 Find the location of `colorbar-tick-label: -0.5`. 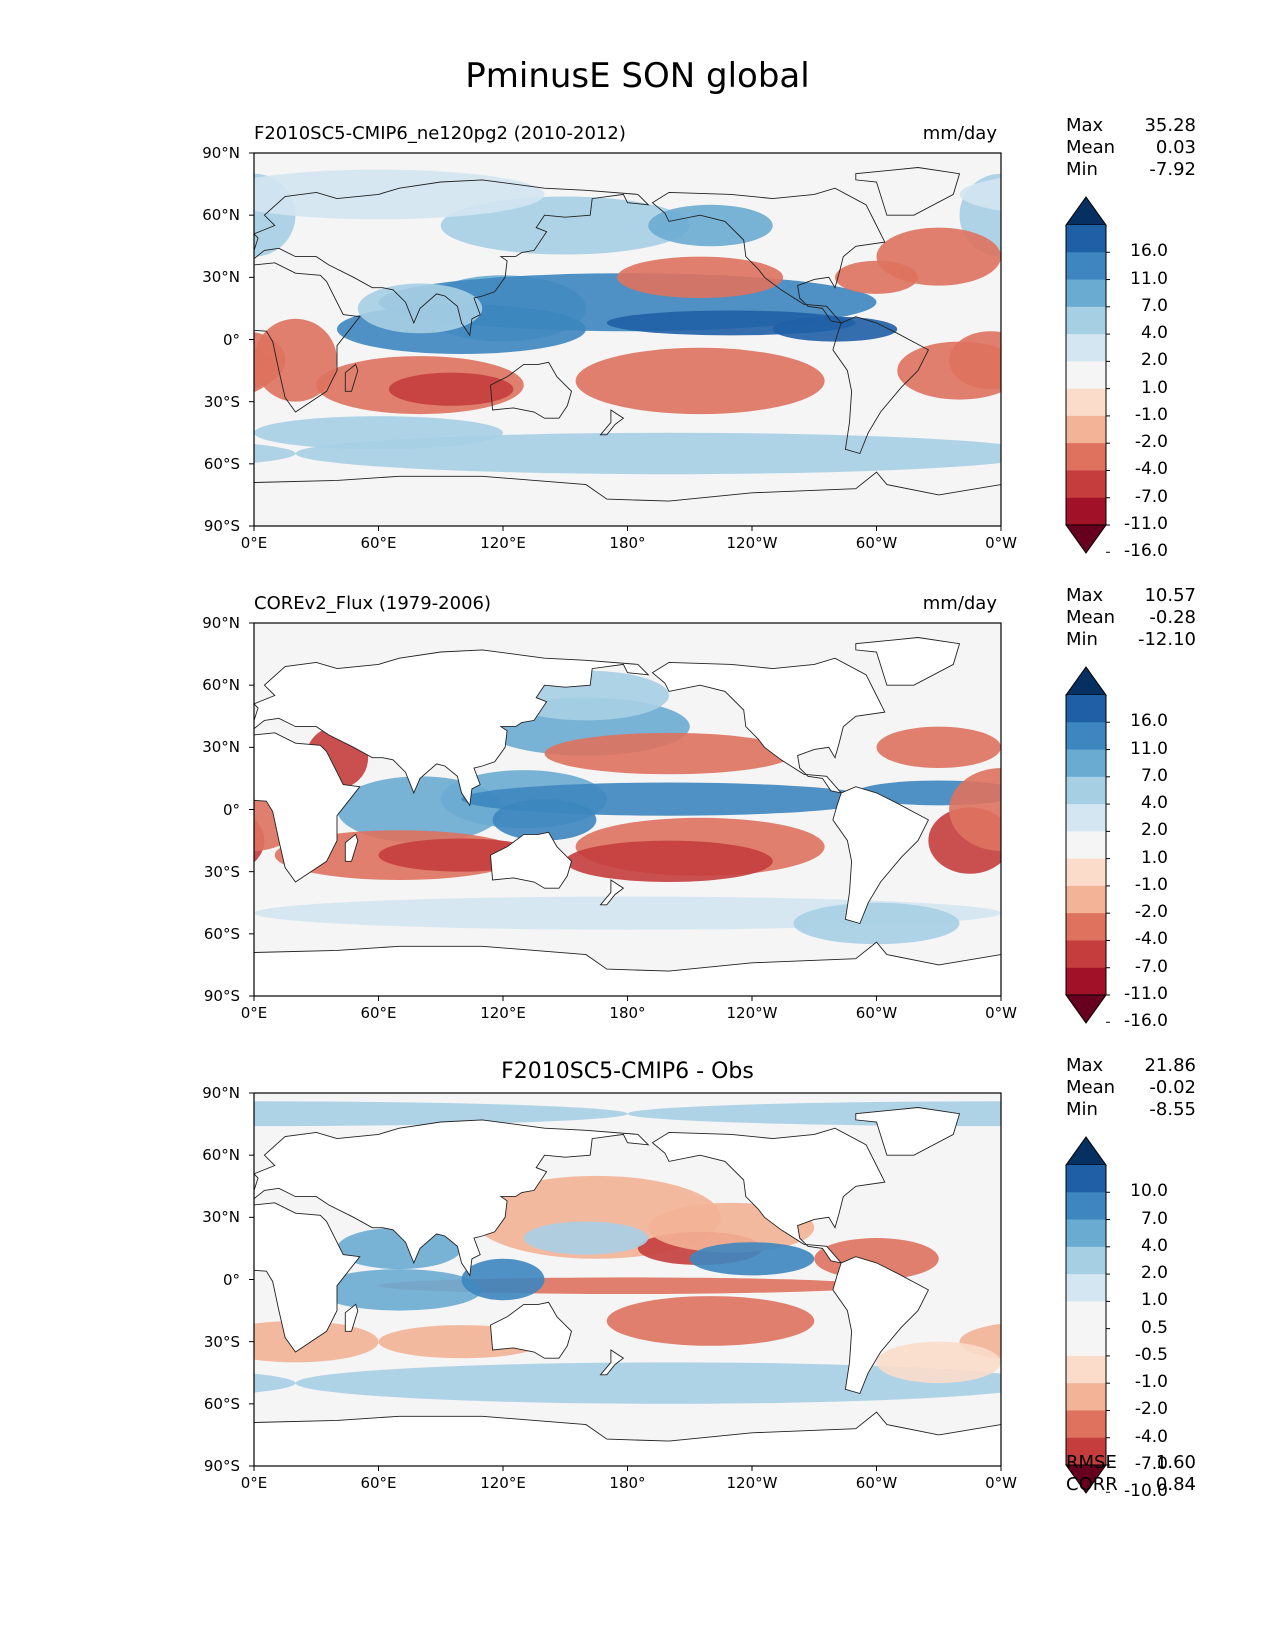

colorbar-tick-label: -0.5 is located at coordinates (1151, 1354).